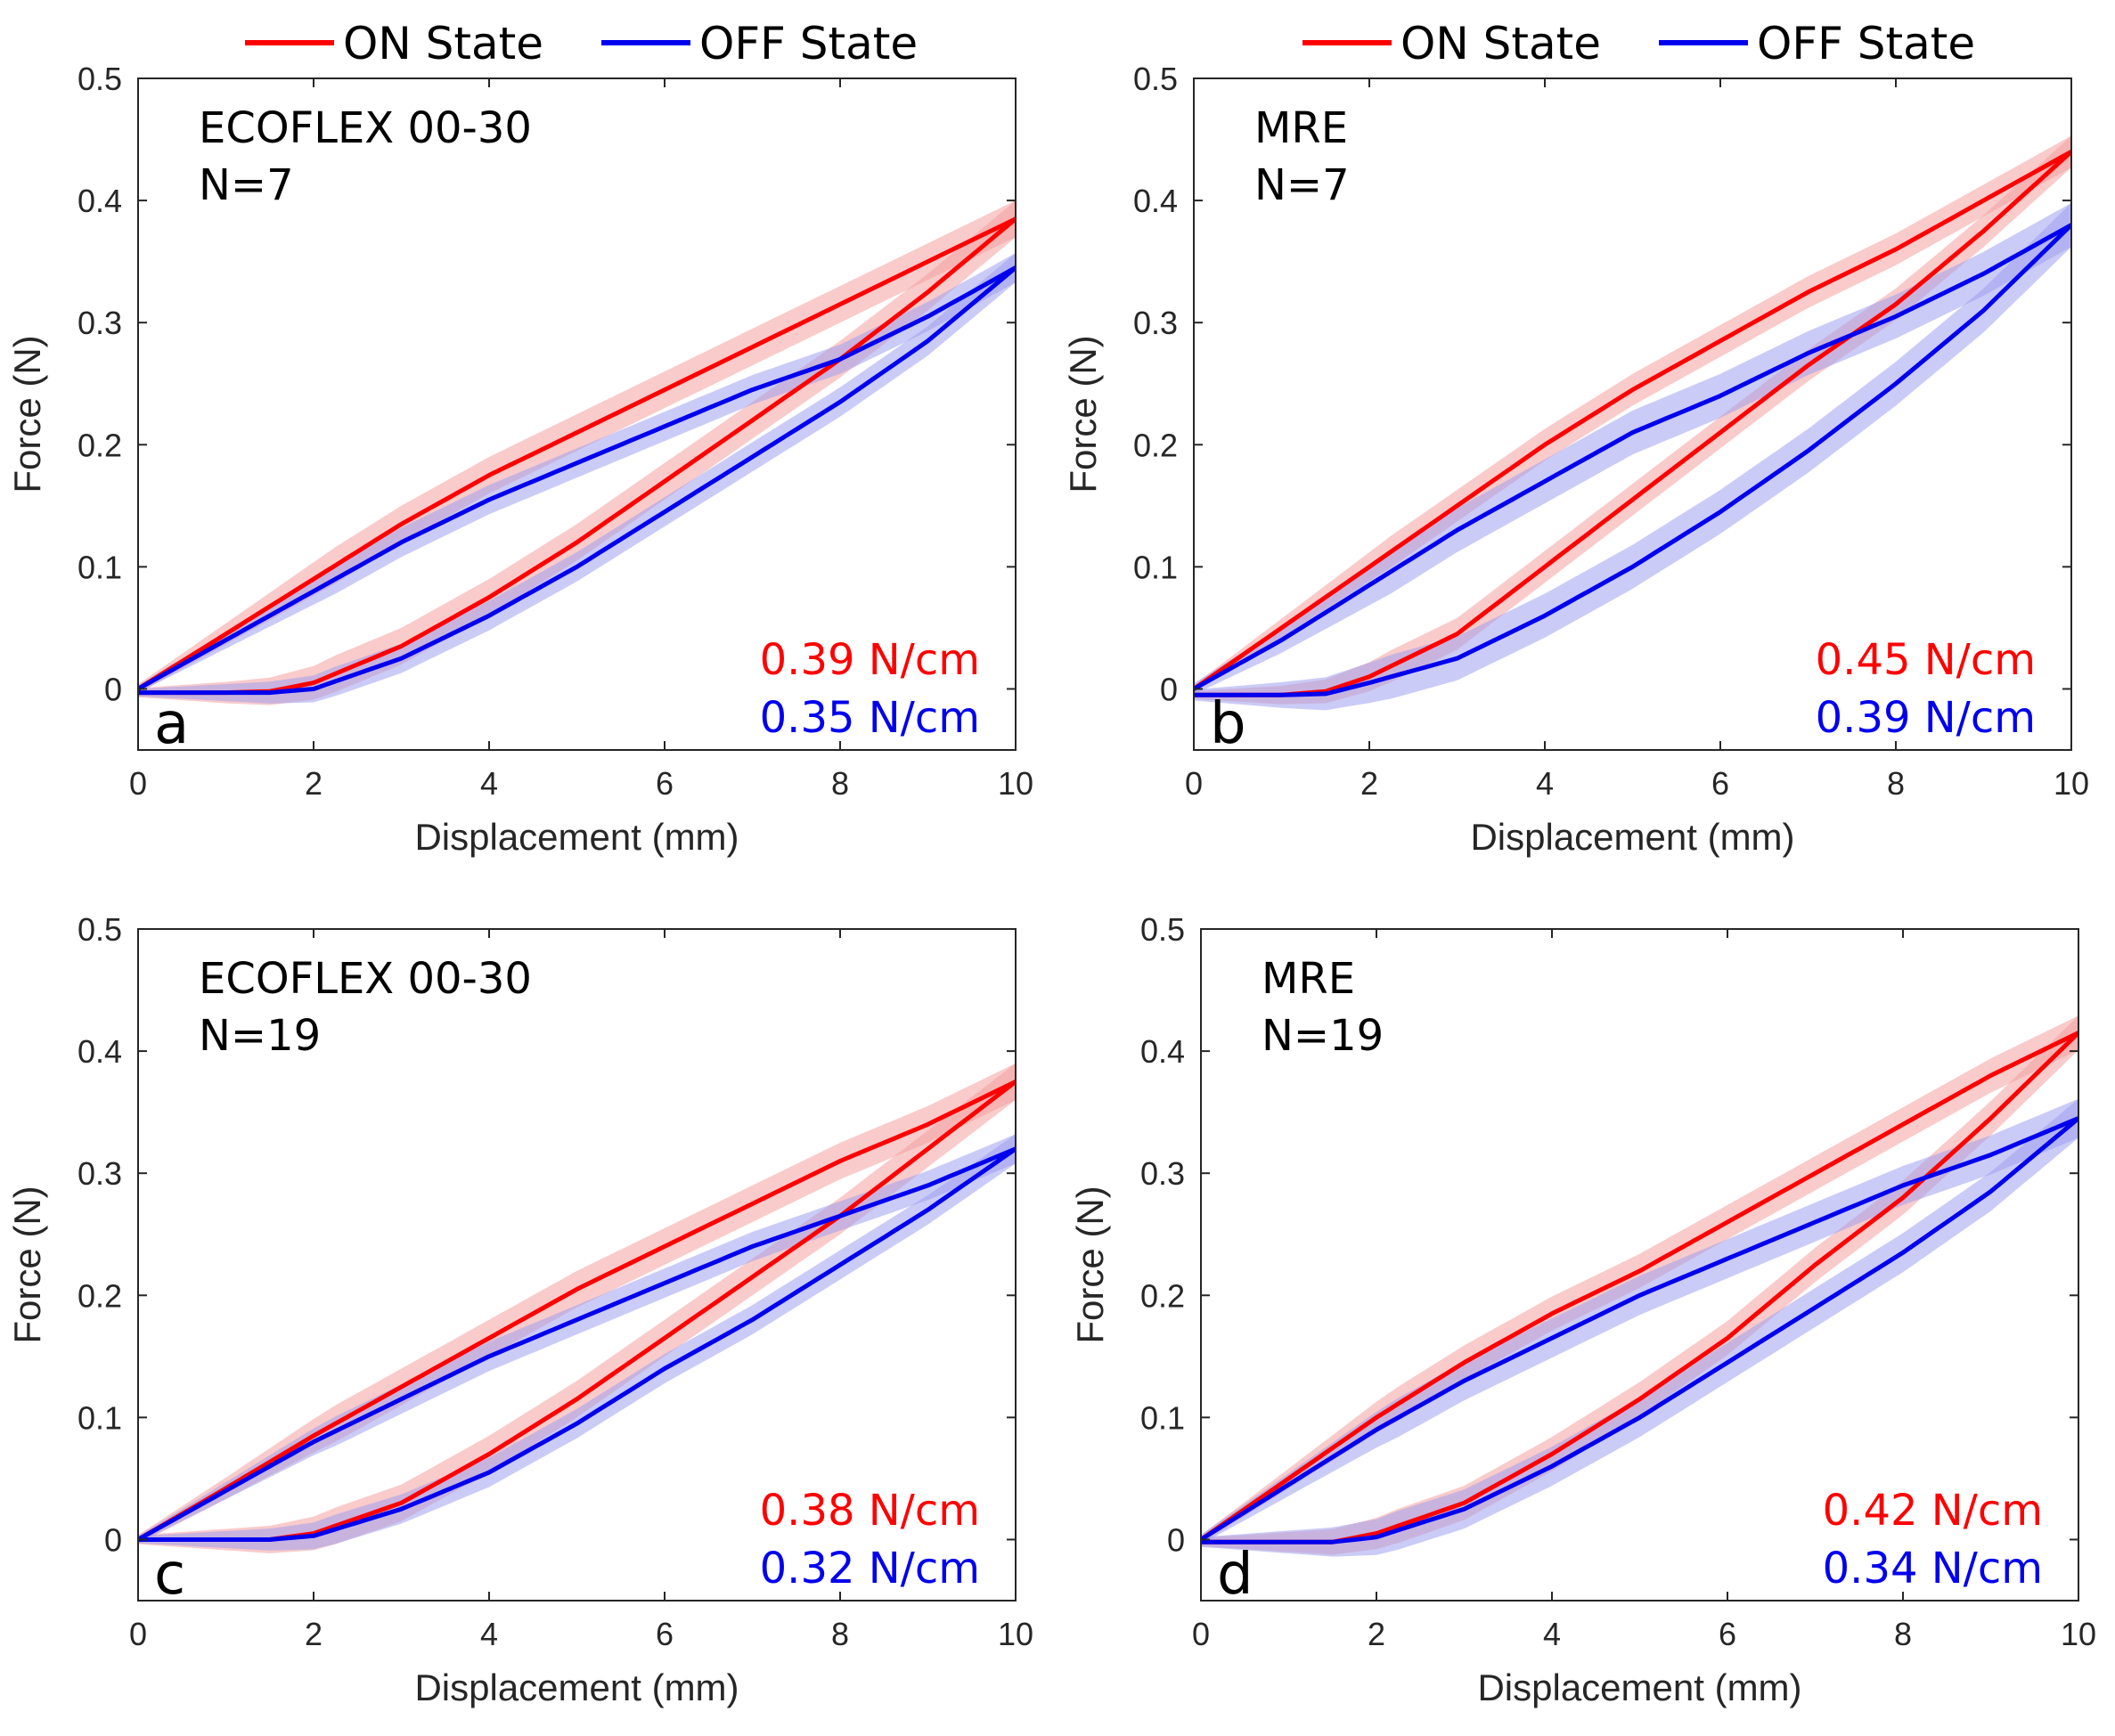 The width and height of the screenshot is (2115, 1736). What do you see at coordinates (1933, 1569) in the screenshot?
I see `stiffness-off-label: 0.34 N/cm` at bounding box center [1933, 1569].